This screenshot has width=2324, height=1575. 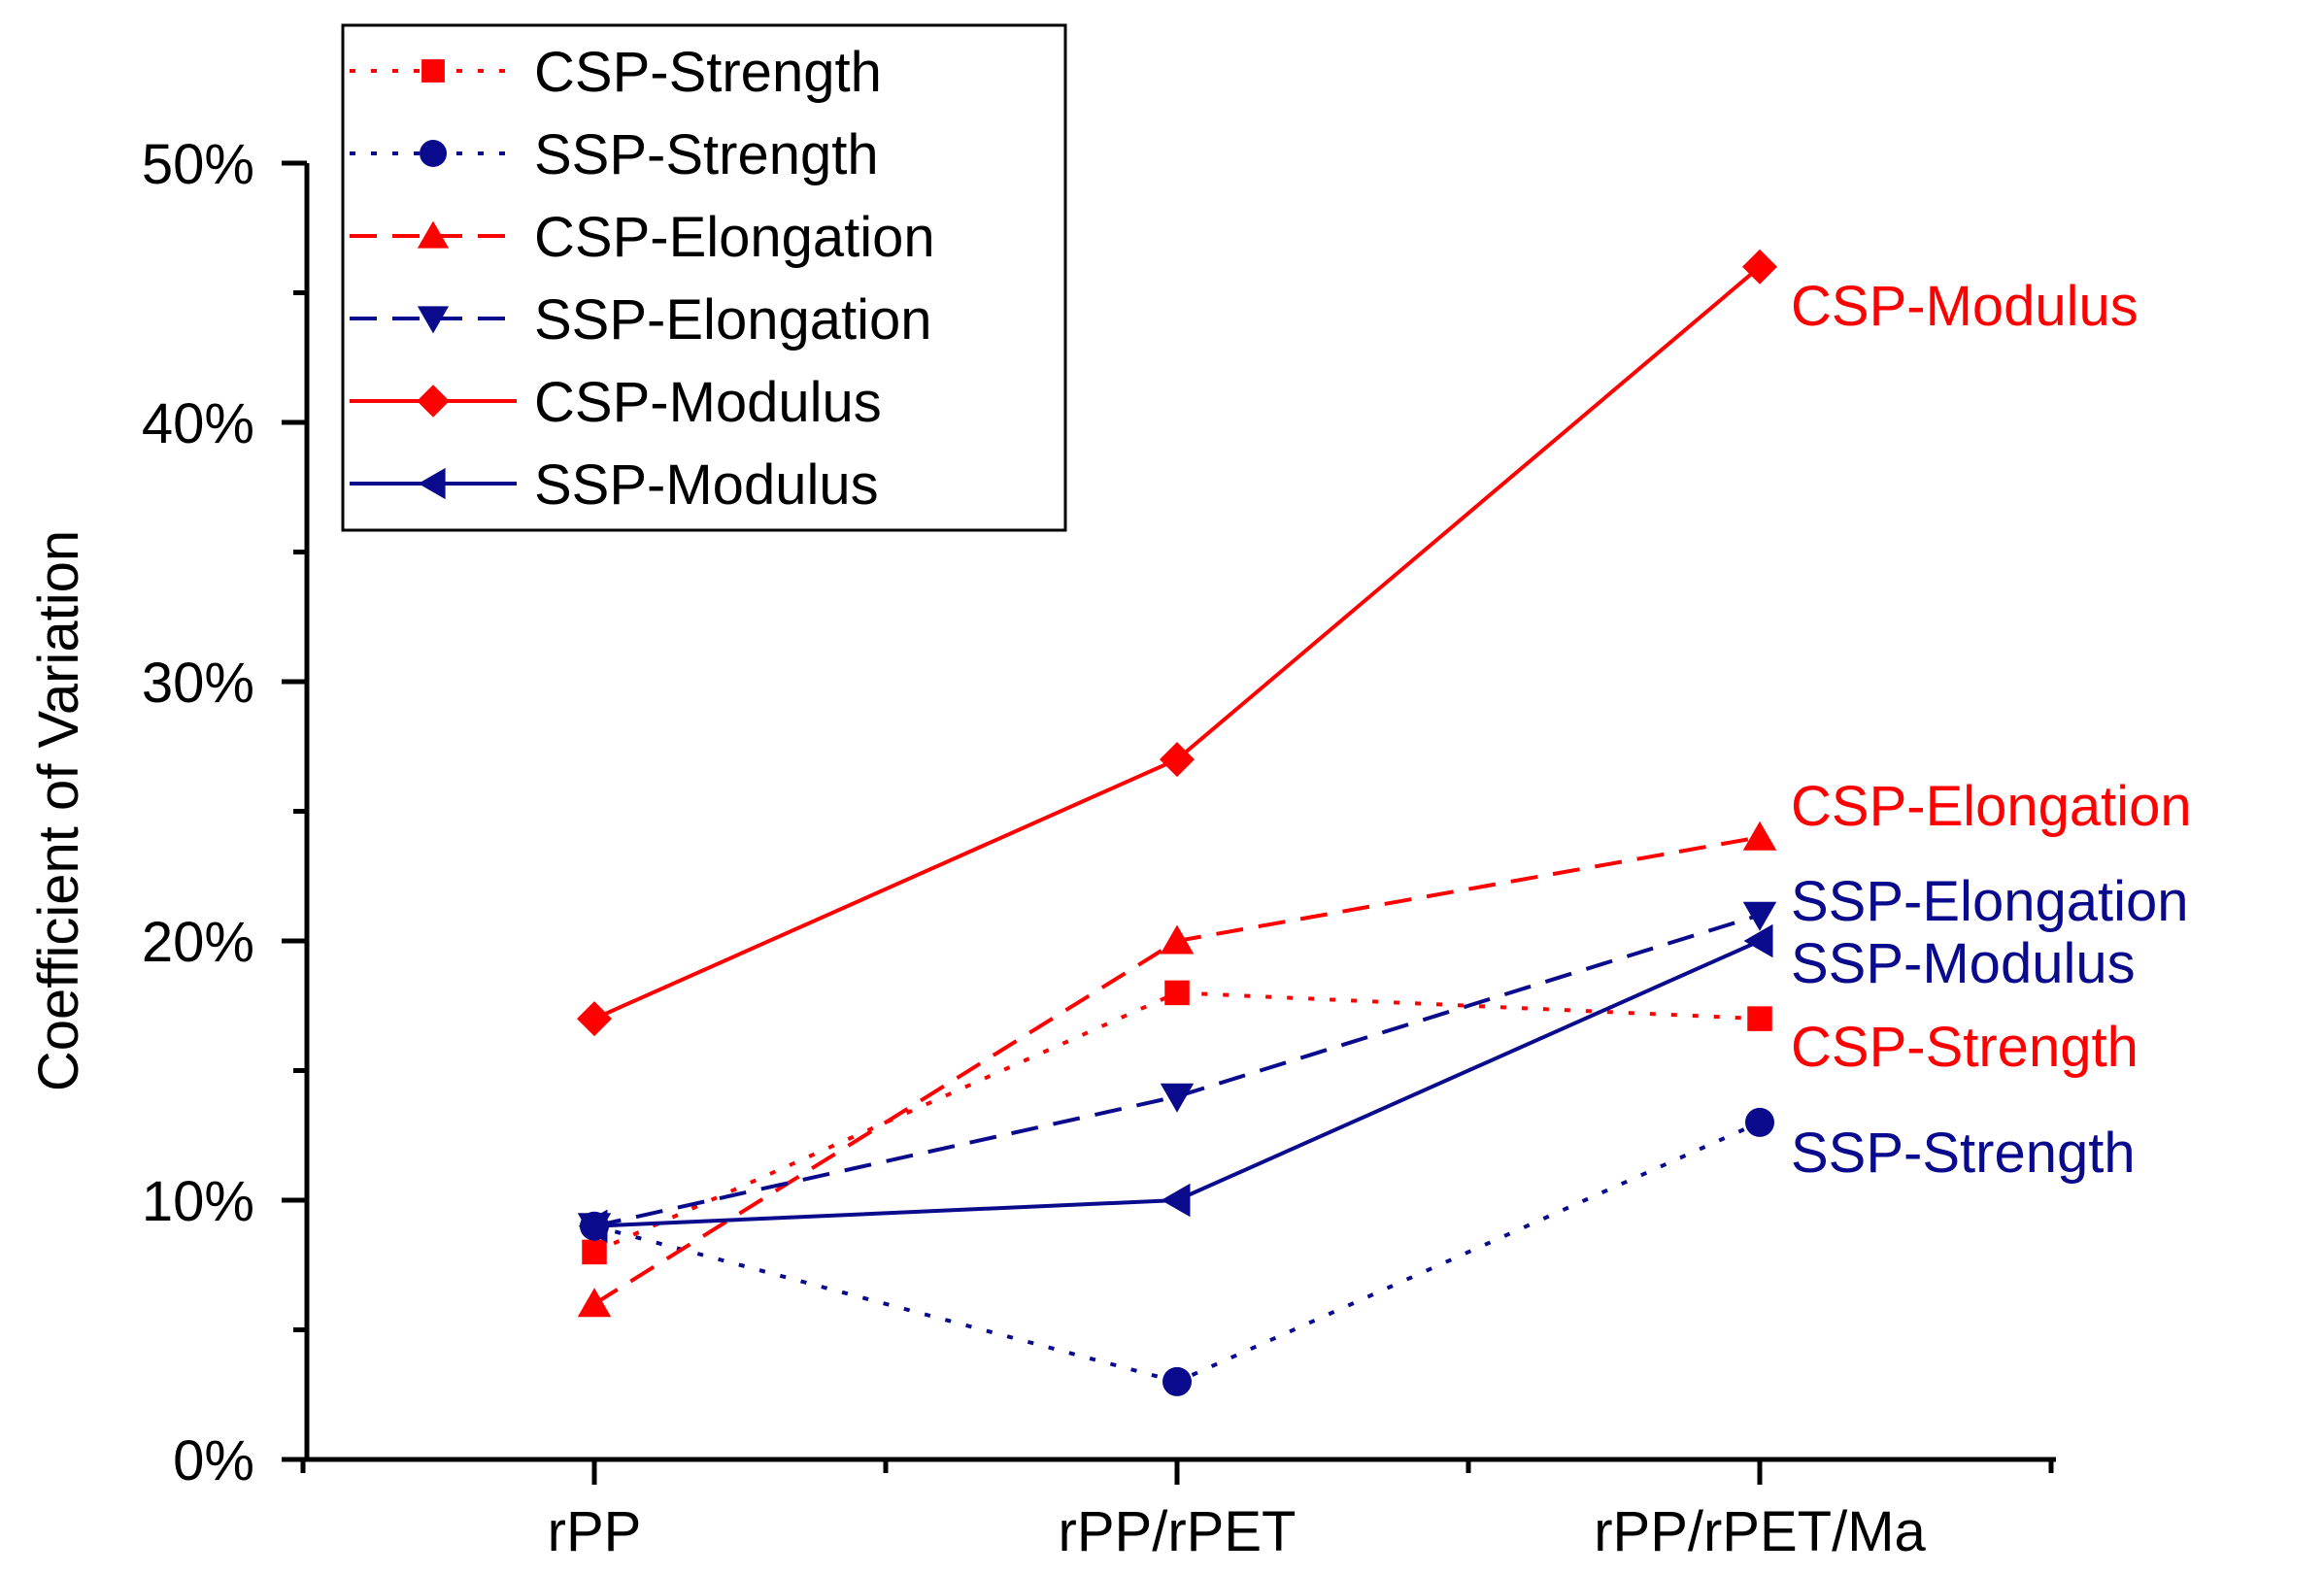 I want to click on y-ticks: 0% 10% 20% 30% 40% 50%, so click(x=224, y=812).